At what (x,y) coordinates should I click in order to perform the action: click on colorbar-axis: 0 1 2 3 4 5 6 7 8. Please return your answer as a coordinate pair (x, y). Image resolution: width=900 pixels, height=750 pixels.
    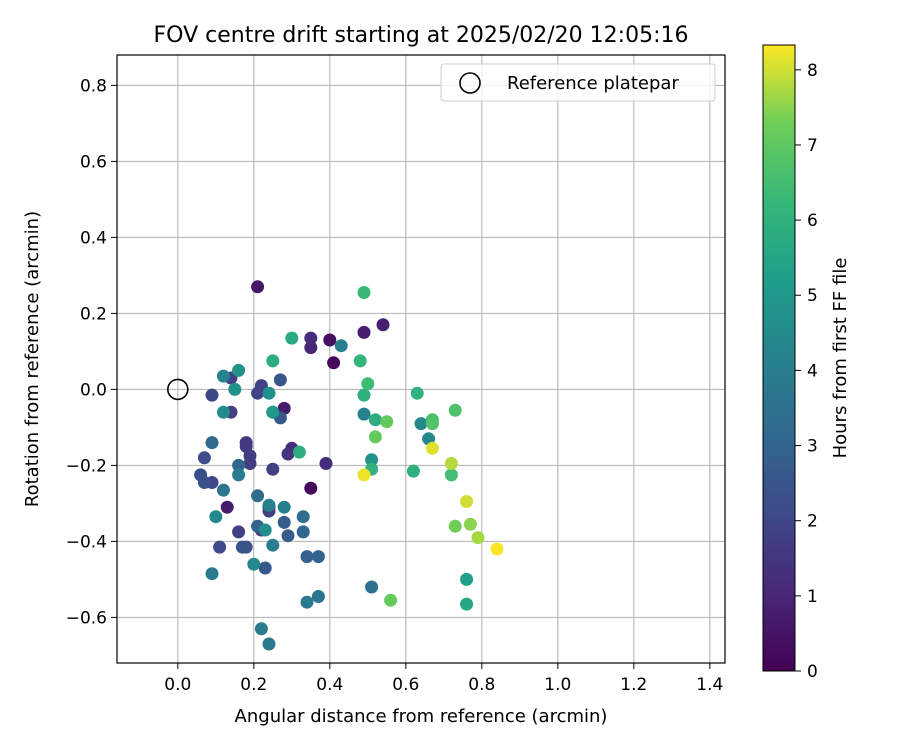
    Looking at the image, I should click on (806, 371).